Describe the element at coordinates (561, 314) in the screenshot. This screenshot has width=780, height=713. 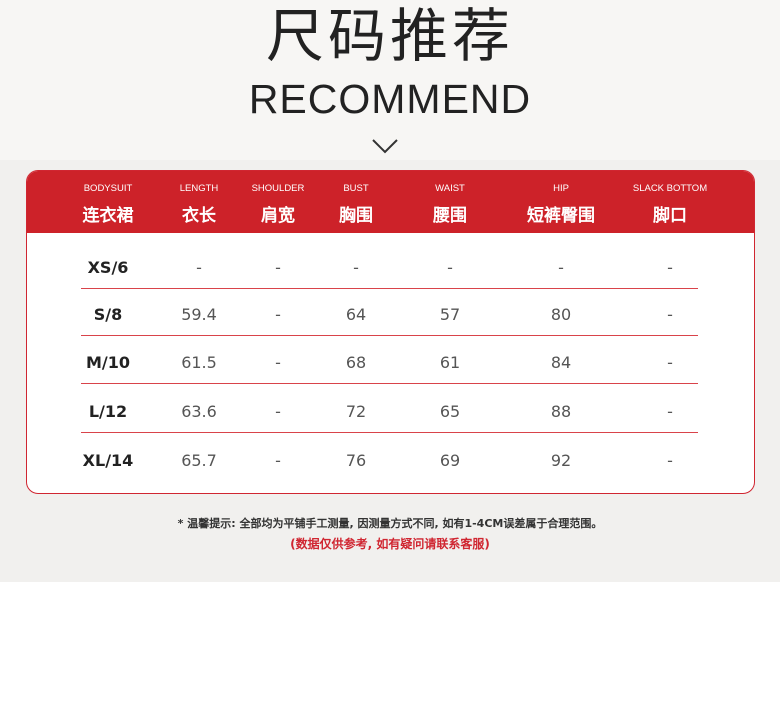
I see `table-cell: 80` at that location.